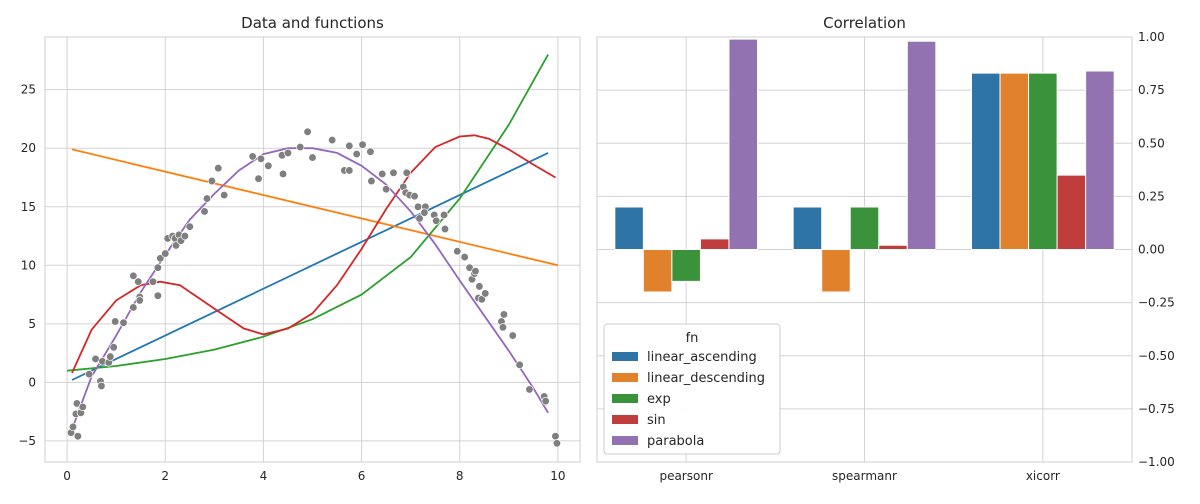 The image size is (1200, 504). I want to click on line-linear-descending, so click(315, 207).